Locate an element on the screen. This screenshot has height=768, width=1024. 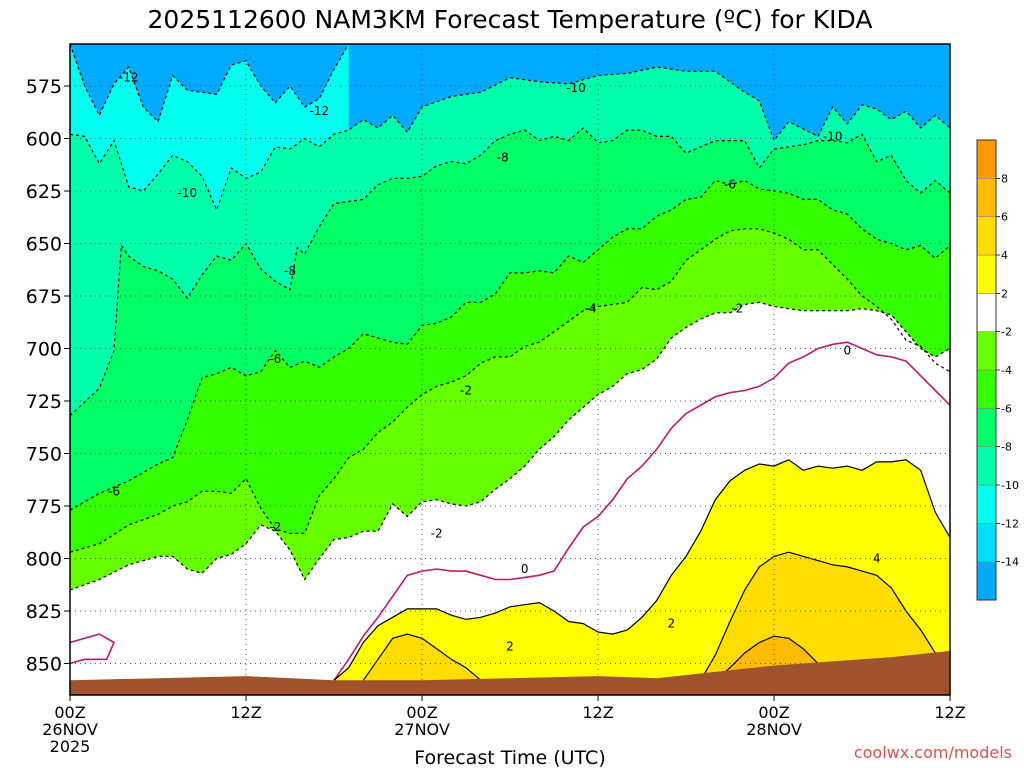
x-tick-label: 27NOV is located at coordinates (422, 729).